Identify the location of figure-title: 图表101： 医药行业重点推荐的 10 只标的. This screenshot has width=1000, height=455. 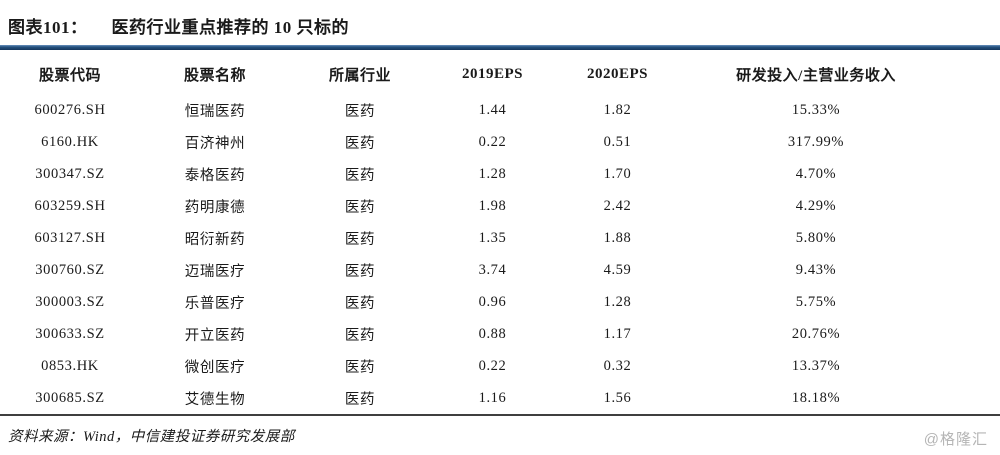
(500, 19).